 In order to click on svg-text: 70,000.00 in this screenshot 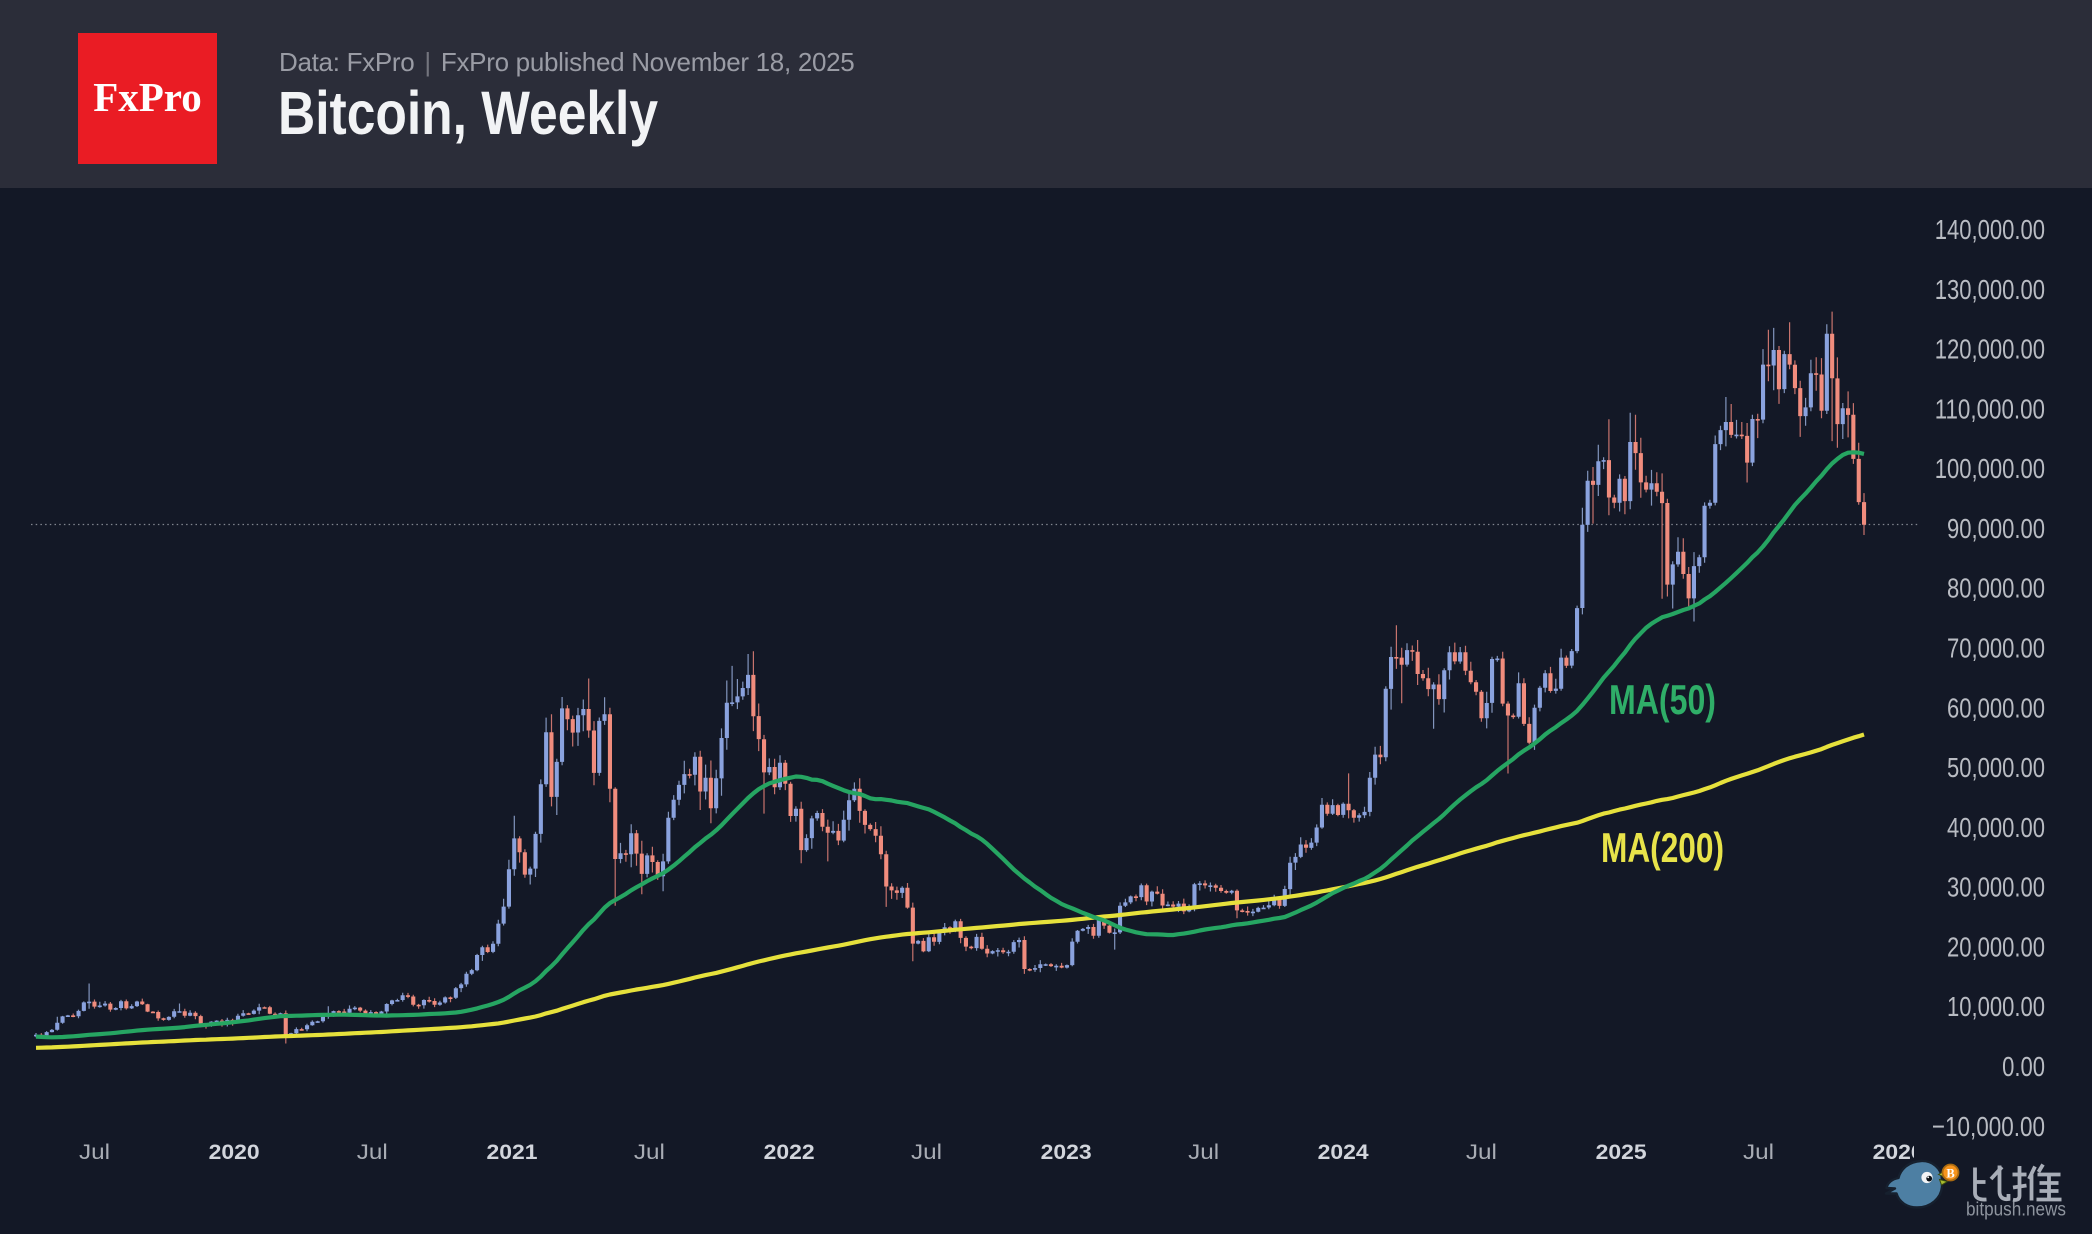, I will do `click(1996, 648)`.